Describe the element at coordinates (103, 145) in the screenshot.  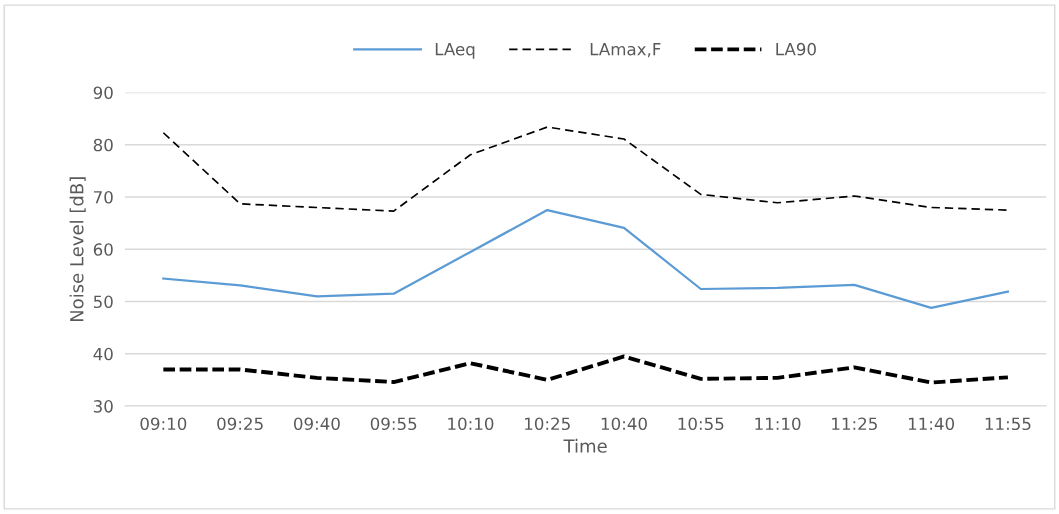
I see `y-tick-label: 80` at that location.